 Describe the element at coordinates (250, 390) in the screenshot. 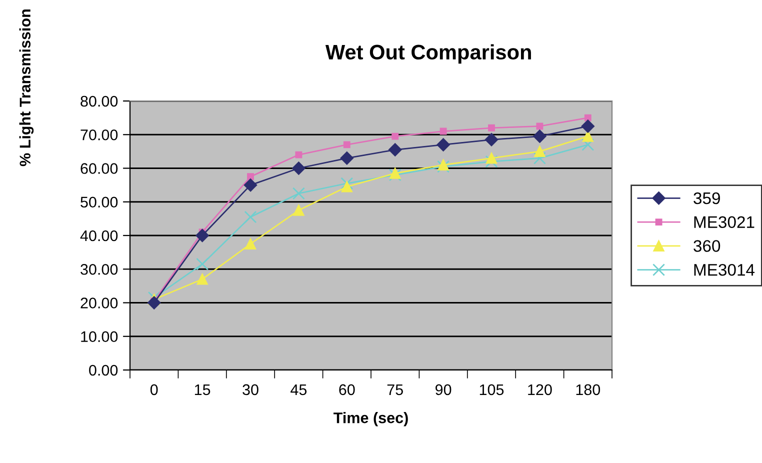

I see `x-tick-label: 30` at that location.